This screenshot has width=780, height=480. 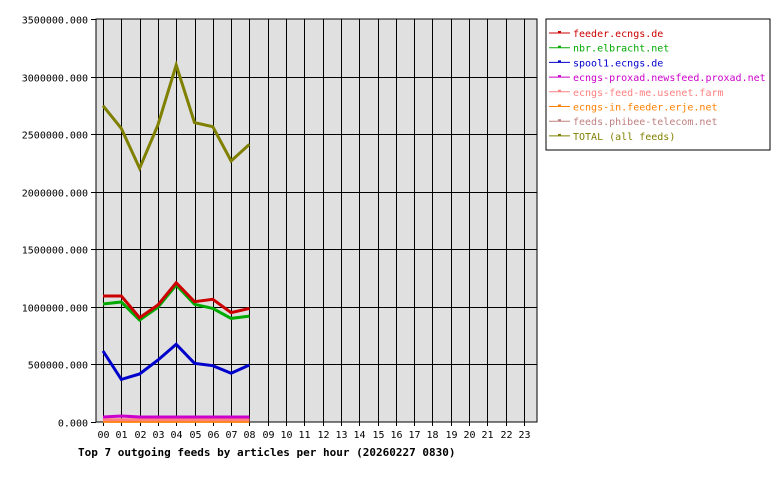 I want to click on legend-box, so click(x=658, y=84).